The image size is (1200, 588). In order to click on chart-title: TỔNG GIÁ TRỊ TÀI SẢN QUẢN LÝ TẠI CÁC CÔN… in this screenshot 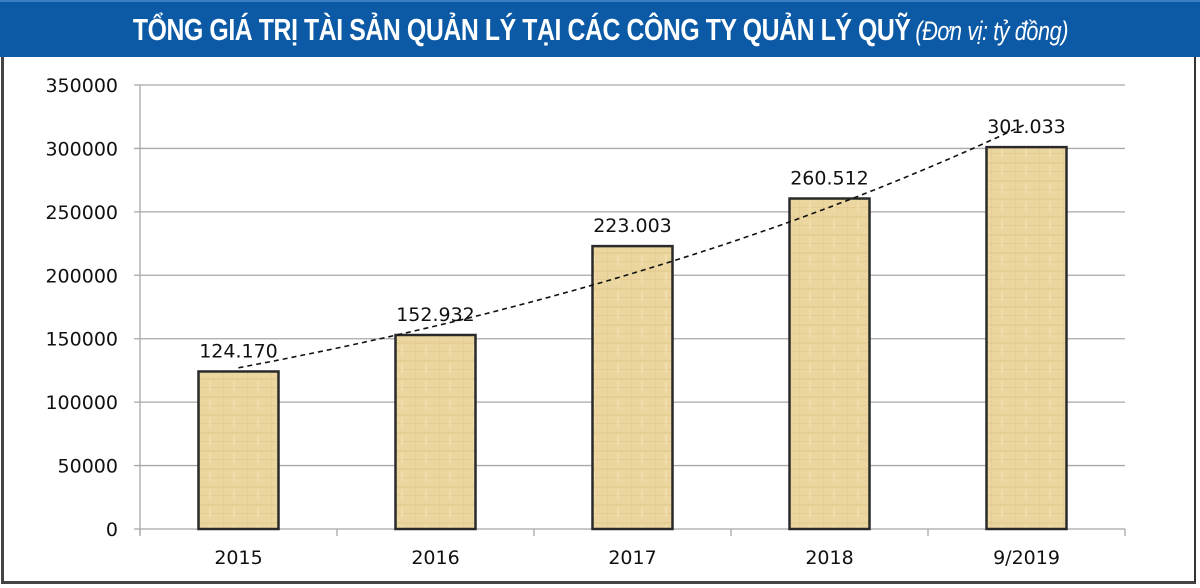, I will do `click(600, 29)`.